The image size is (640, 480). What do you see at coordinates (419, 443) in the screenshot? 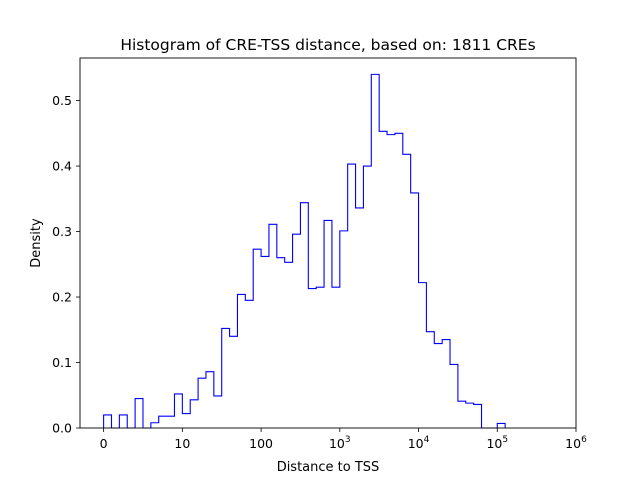
I see `x-tick-label: 10⁴` at bounding box center [419, 443].